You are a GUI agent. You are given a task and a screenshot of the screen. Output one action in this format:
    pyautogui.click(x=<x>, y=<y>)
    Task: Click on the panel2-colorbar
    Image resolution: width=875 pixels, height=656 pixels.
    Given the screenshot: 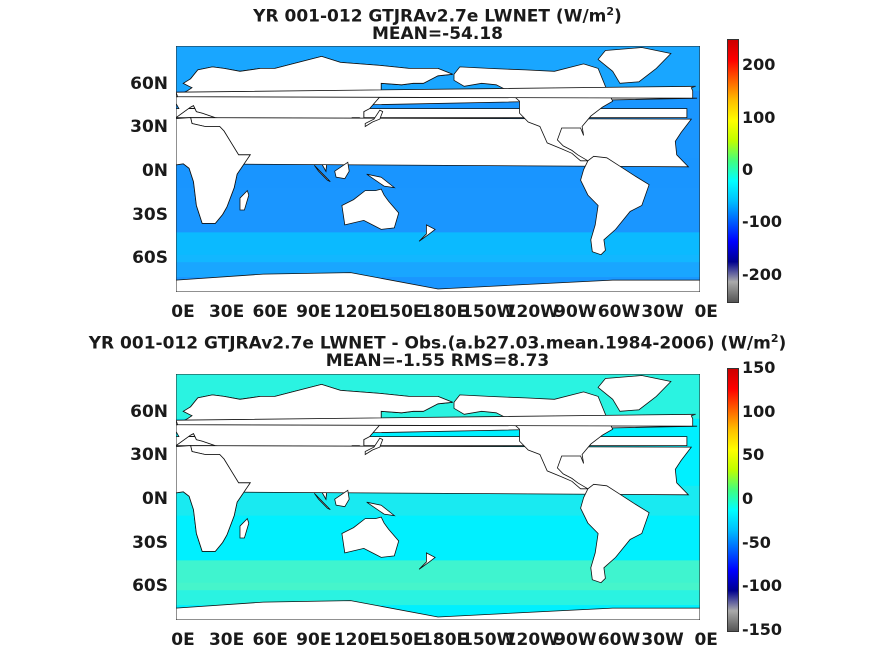 What is the action you would take?
    pyautogui.click(x=733, y=500)
    